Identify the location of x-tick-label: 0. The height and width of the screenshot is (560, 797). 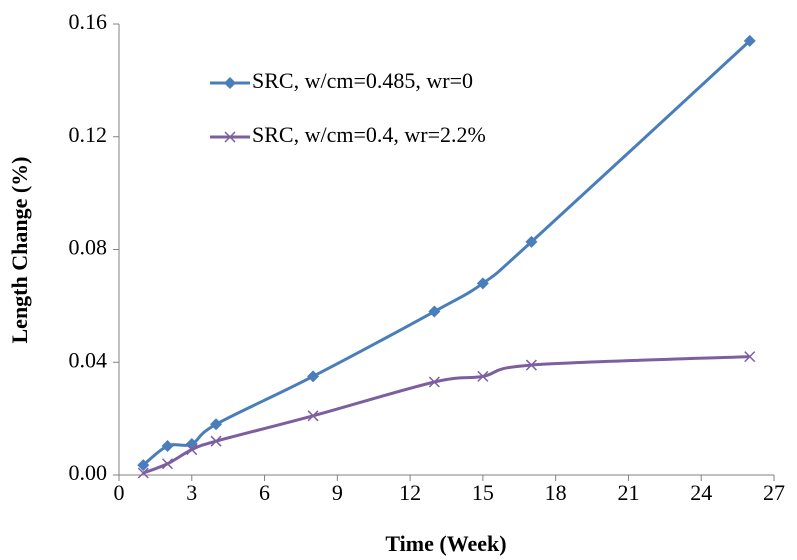
(119, 492).